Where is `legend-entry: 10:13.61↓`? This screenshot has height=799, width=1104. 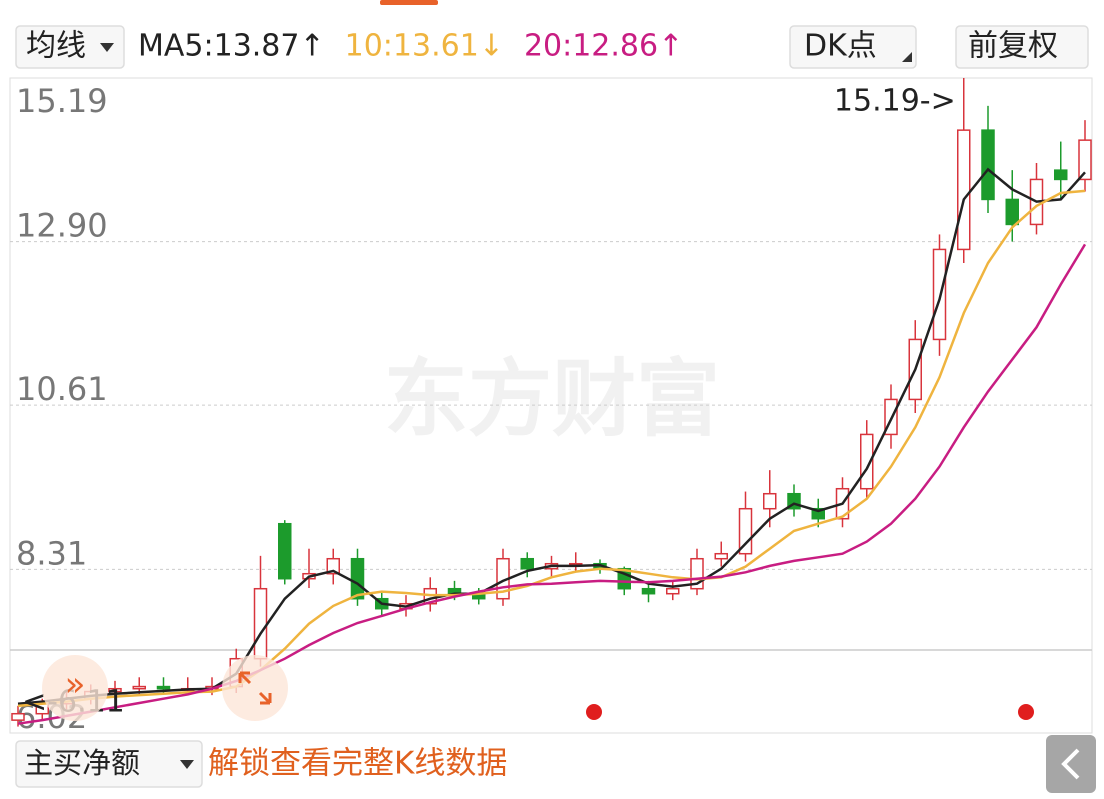 legend-entry: 10:13.61↓ is located at coordinates (424, 46).